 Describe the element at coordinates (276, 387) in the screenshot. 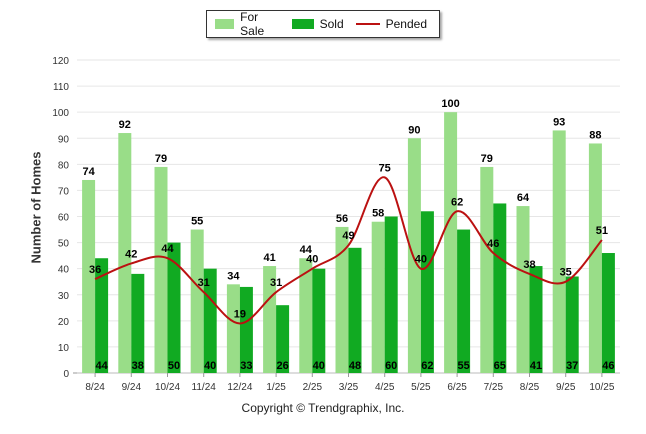

I see `x-tick-label-1/25: 1/25` at that location.